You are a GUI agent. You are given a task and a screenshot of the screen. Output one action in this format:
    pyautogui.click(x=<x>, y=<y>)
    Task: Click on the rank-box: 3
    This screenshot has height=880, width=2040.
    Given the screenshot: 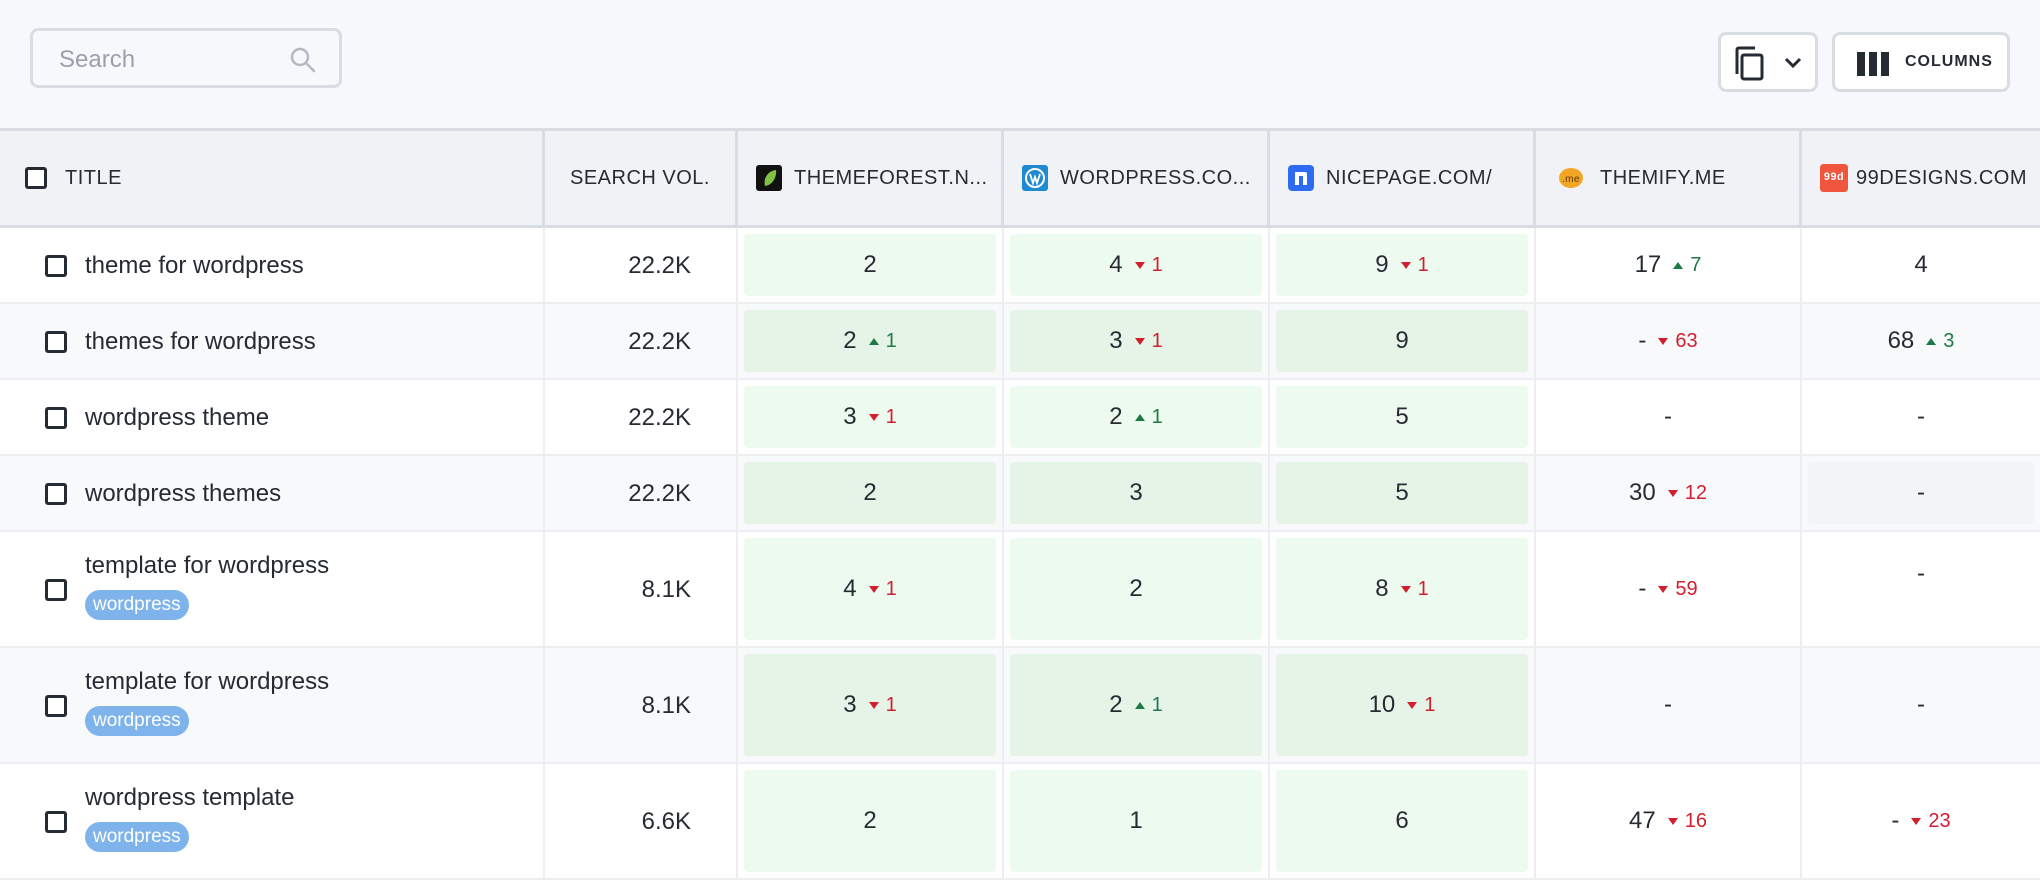 What is the action you would take?
    pyautogui.click(x=1136, y=493)
    